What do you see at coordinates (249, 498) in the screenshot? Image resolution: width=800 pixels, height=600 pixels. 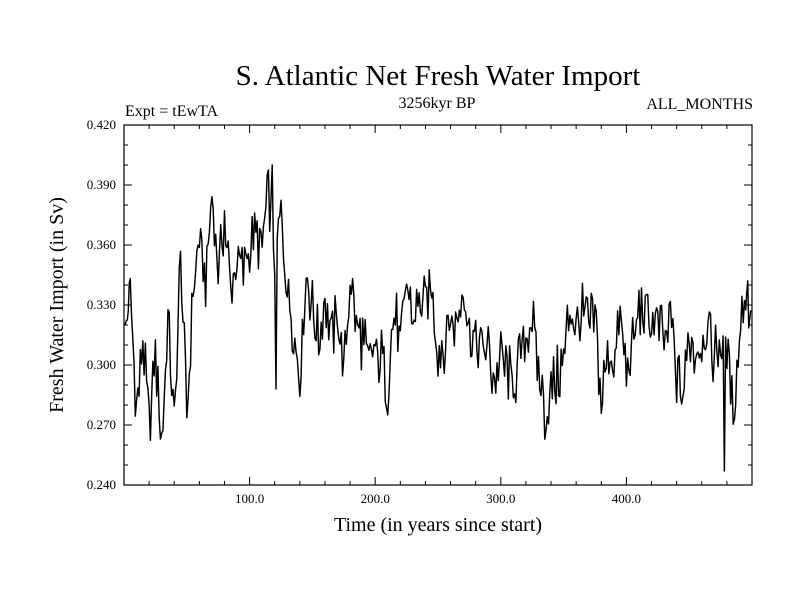 I see `x-tick-label: 100.0` at bounding box center [249, 498].